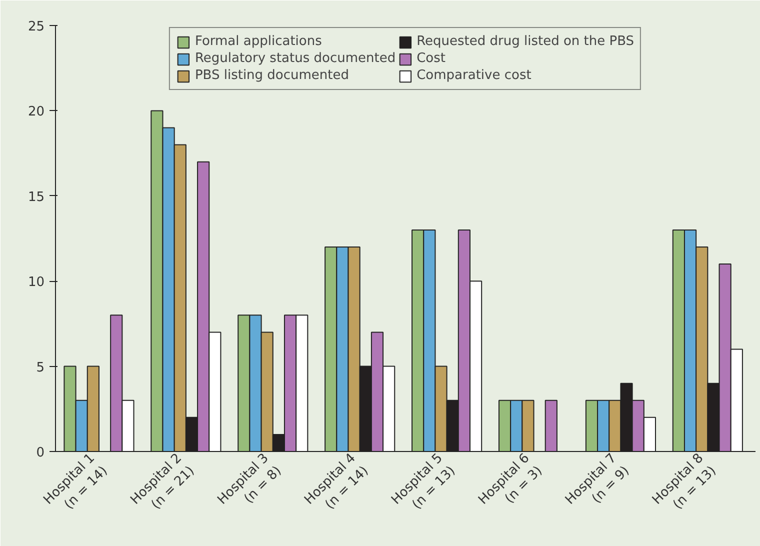 Image resolution: width=760 pixels, height=546 pixels. I want to click on y-tick-label: 20, so click(36, 112).